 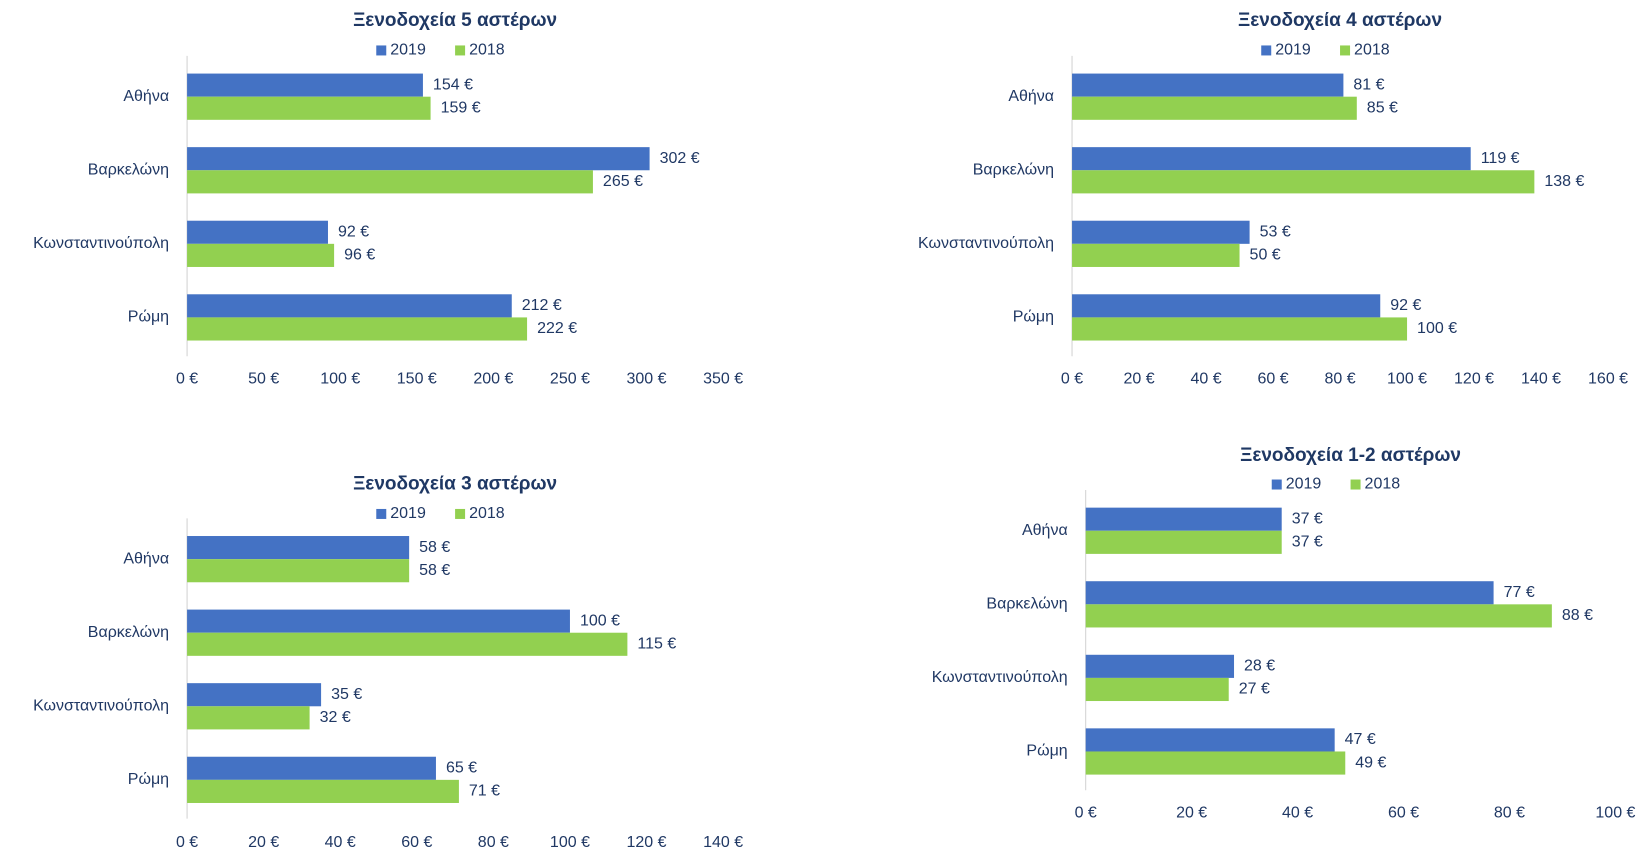 What do you see at coordinates (1045, 530) in the screenshot?
I see `category-label: Αθήνα` at bounding box center [1045, 530].